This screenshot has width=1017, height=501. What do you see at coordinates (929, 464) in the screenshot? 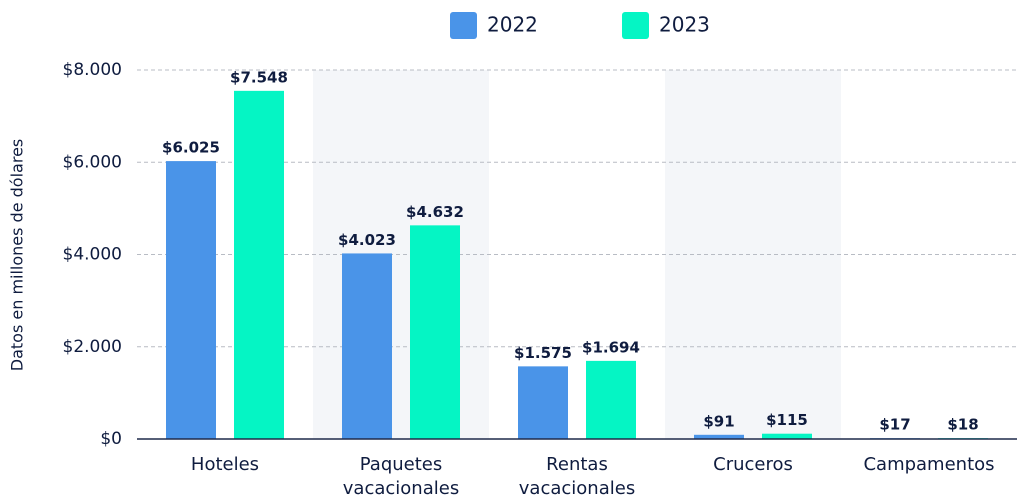
I see `x-tick-label: Campamentos` at bounding box center [929, 464].